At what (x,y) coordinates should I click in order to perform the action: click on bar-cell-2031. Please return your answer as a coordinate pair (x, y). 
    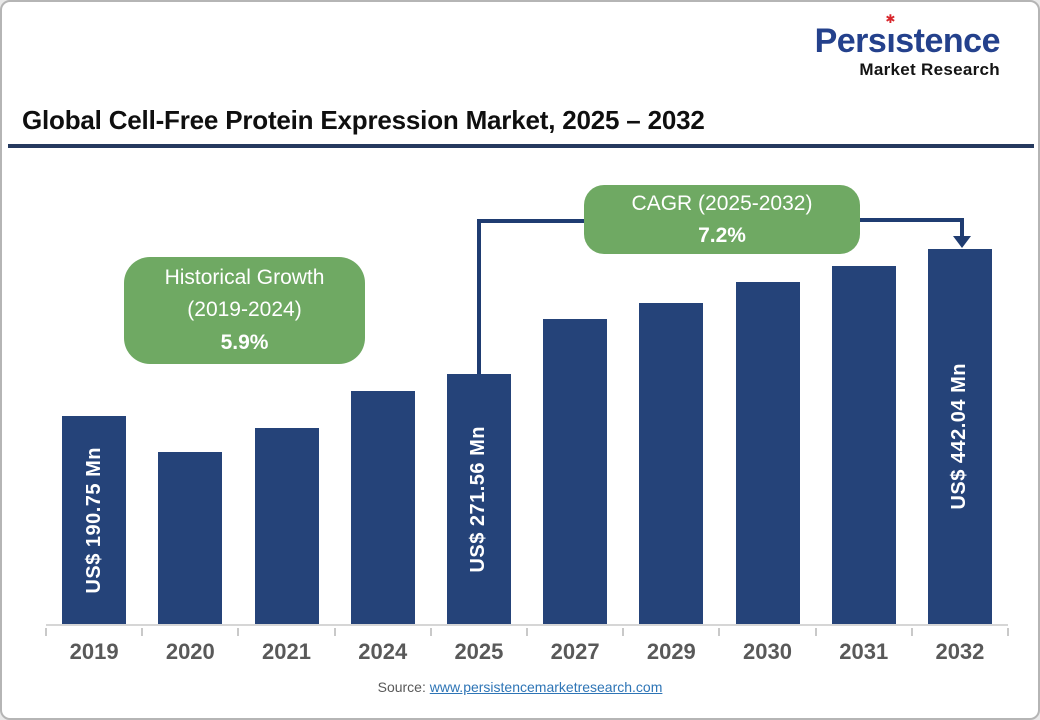
    Looking at the image, I should click on (864, 445).